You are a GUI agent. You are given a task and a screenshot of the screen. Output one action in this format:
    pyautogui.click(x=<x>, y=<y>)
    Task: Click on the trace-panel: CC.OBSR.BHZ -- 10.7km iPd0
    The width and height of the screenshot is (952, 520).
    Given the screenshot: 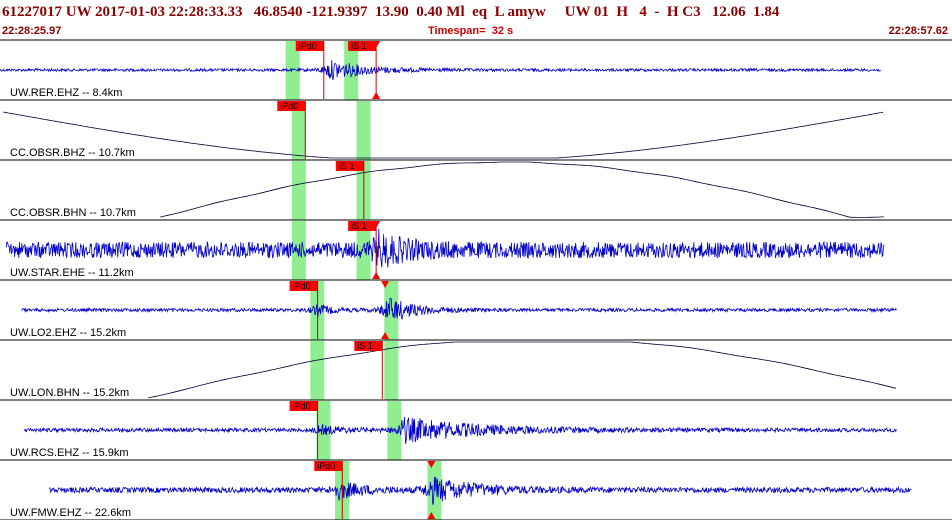 What is the action you would take?
    pyautogui.click(x=476, y=129)
    